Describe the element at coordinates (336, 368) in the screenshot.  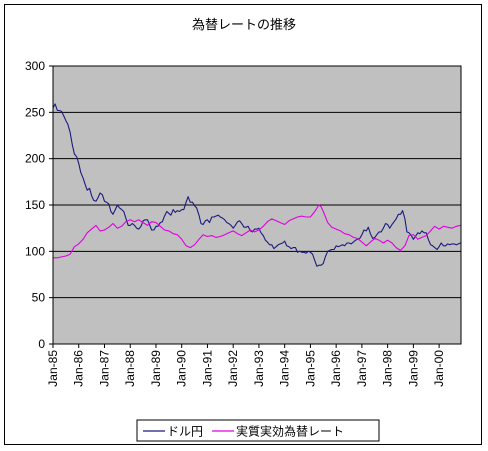
I see `x-tick-label: Jan-96` at that location.